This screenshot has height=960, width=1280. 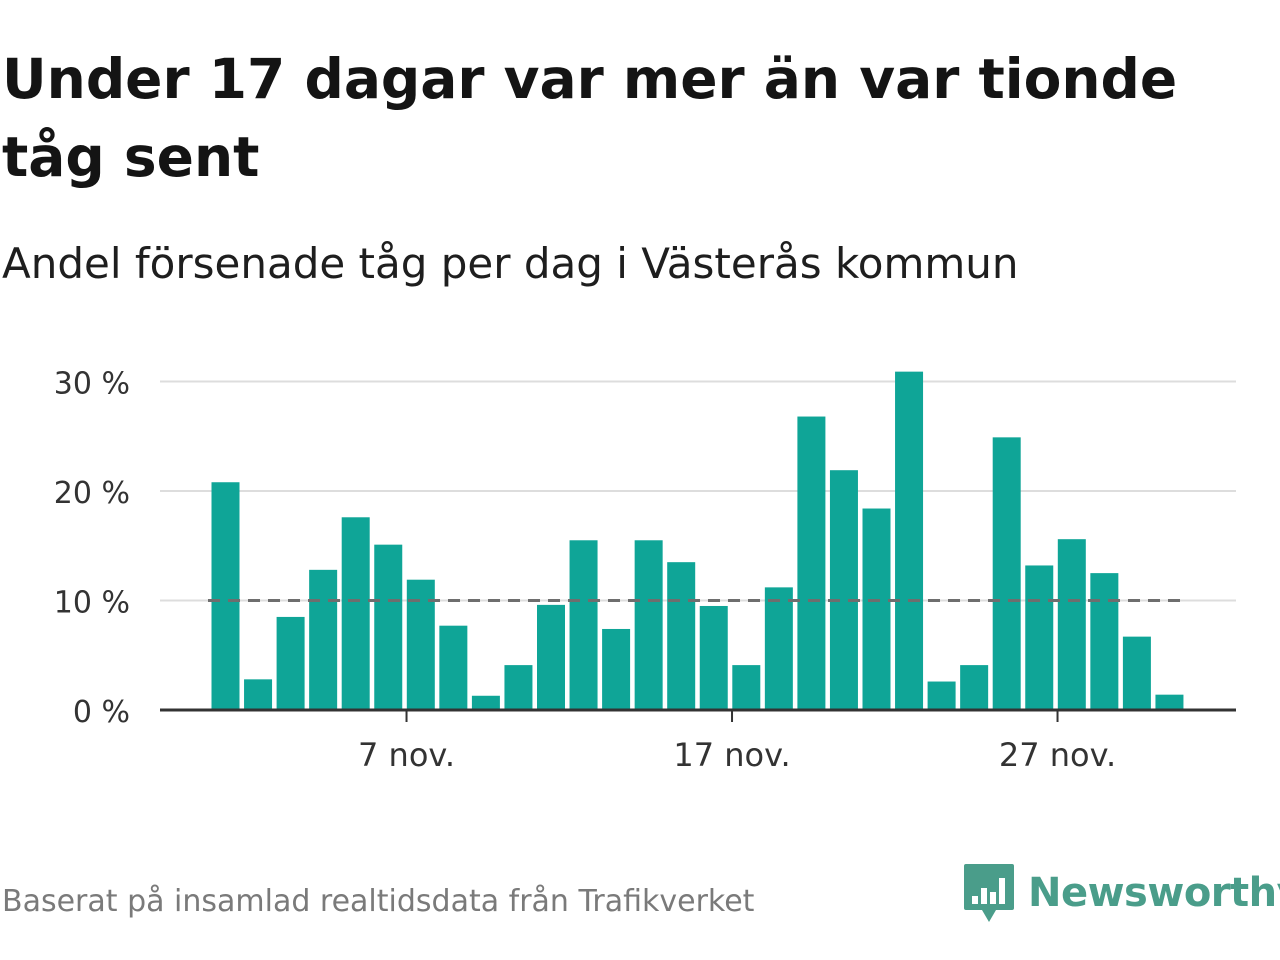 I want to click on x-tick-label: 17 nov., so click(x=731, y=755).